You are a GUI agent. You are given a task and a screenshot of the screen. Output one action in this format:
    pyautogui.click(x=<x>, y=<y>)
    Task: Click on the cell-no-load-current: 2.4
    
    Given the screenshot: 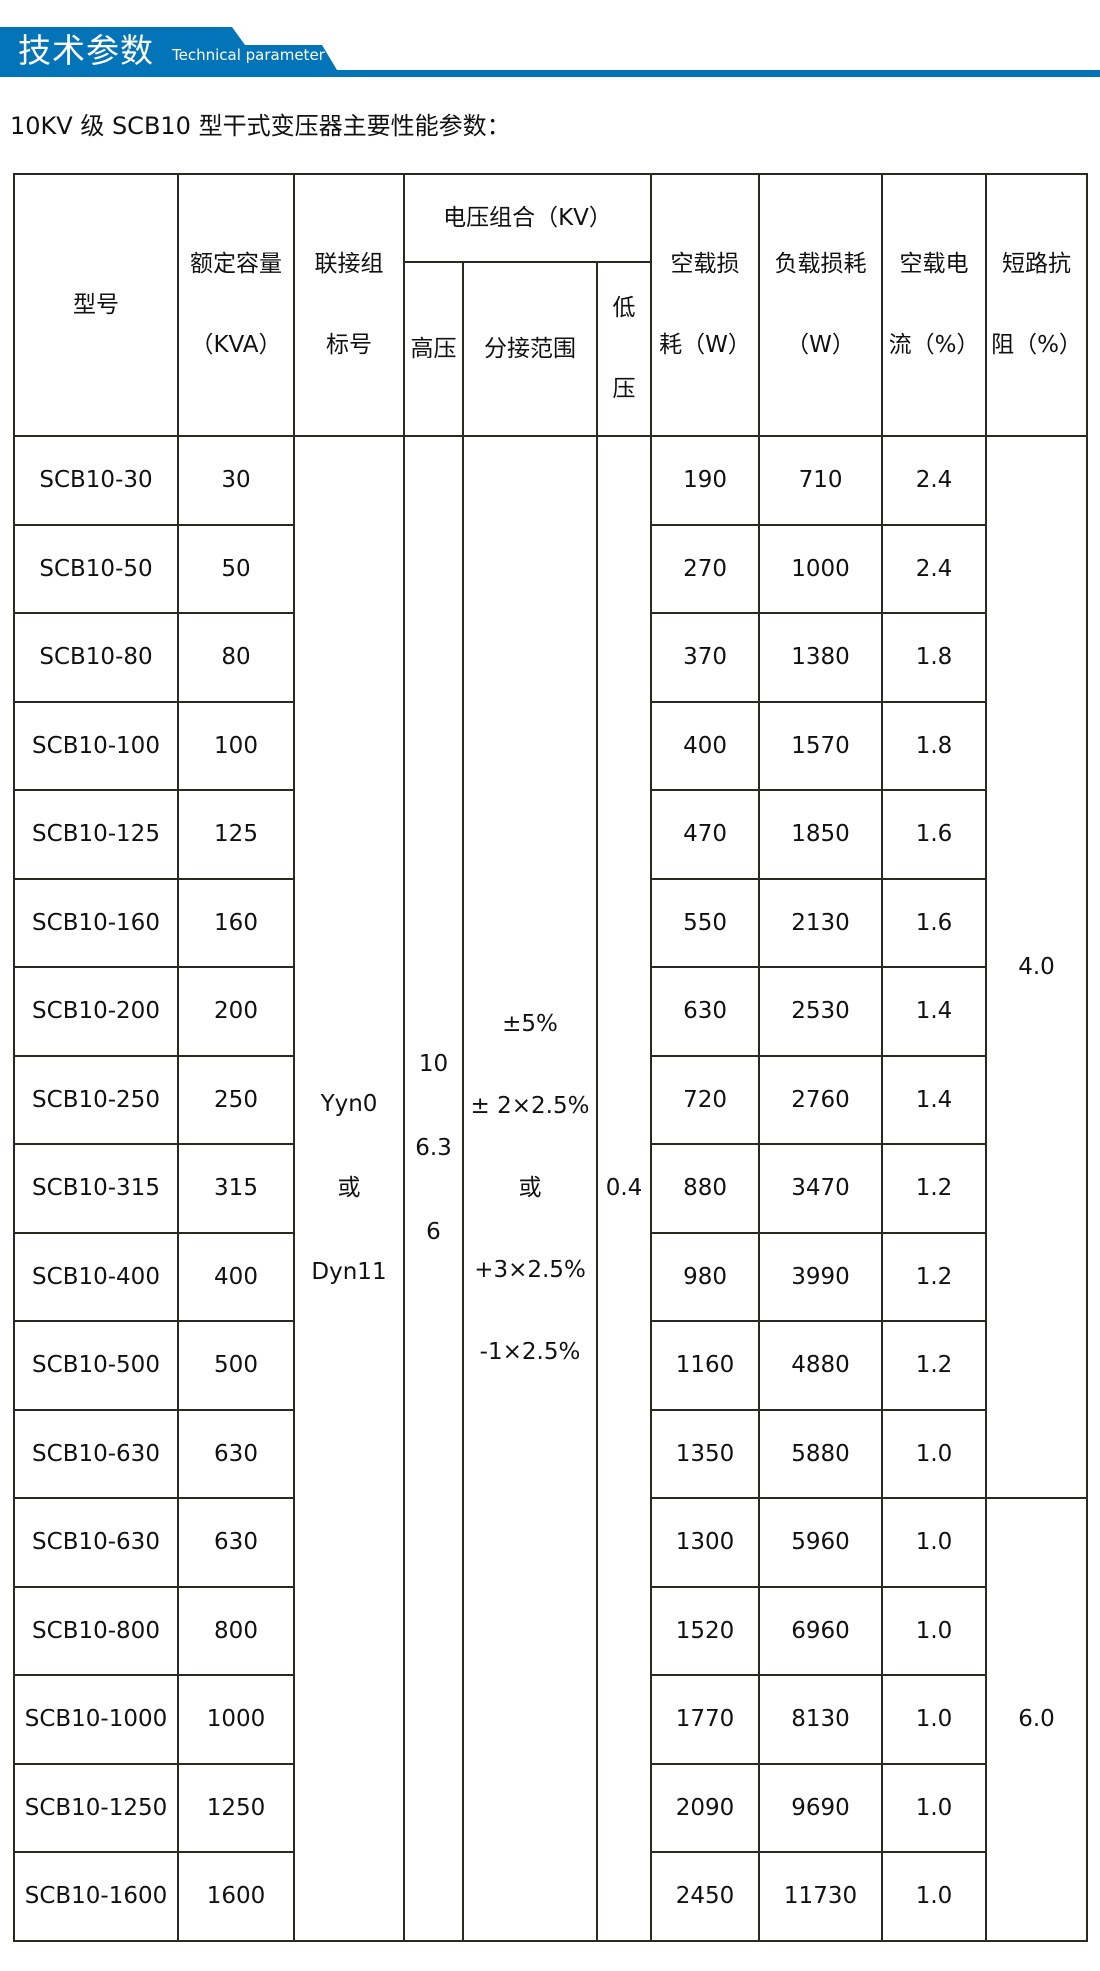 What is the action you would take?
    pyautogui.click(x=934, y=568)
    